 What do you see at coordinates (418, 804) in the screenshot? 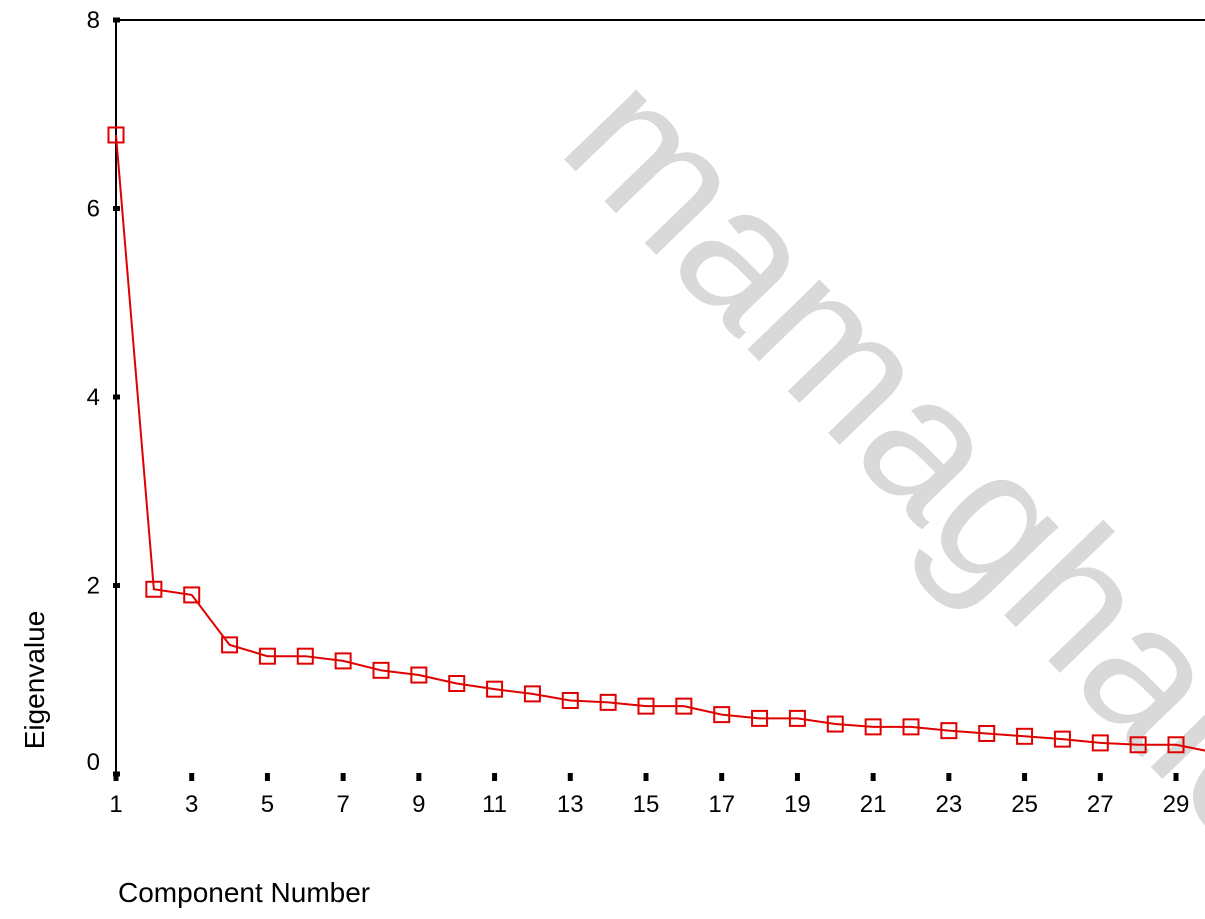
I see `x-tick-label: 9` at bounding box center [418, 804].